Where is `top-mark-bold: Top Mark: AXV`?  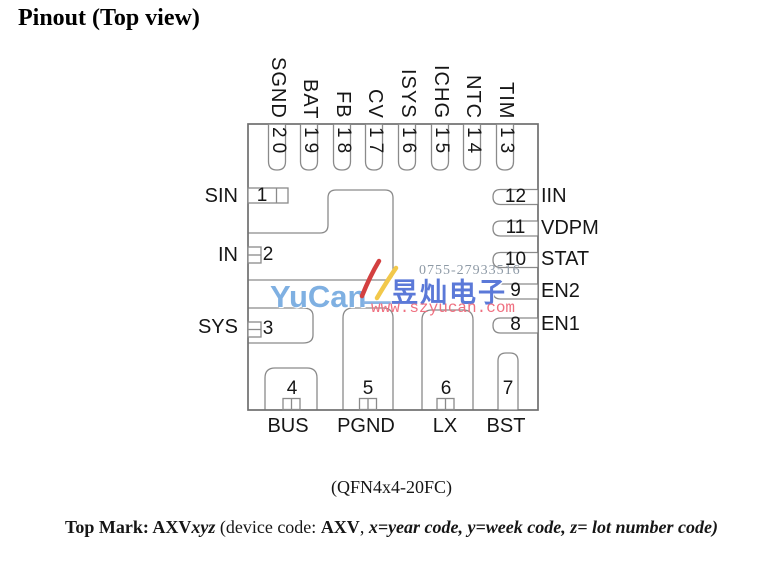 top-mark-bold: Top Mark: AXV is located at coordinates (128, 527).